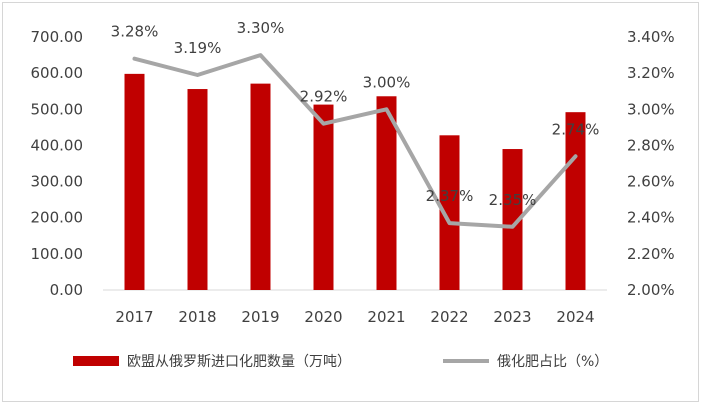 The width and height of the screenshot is (703, 406). What do you see at coordinates (57, 218) in the screenshot?
I see `left-tick-label: 200.00` at bounding box center [57, 218].